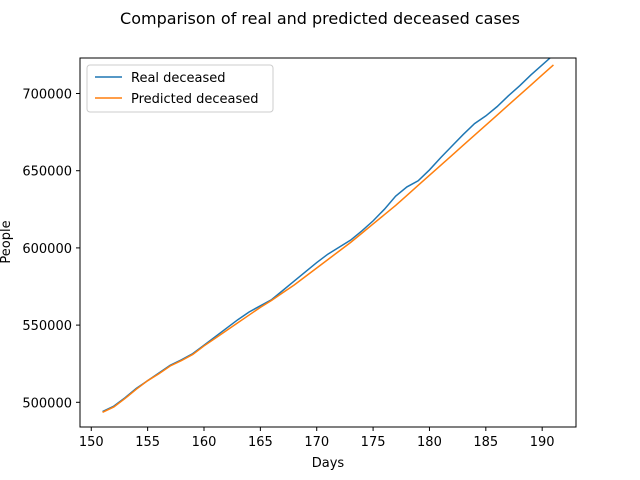  I want to click on x-tick-label: 160, so click(204, 442).